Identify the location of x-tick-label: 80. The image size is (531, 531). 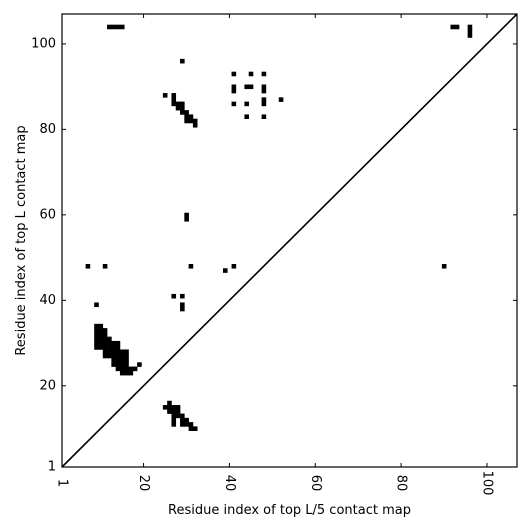
(401, 483).